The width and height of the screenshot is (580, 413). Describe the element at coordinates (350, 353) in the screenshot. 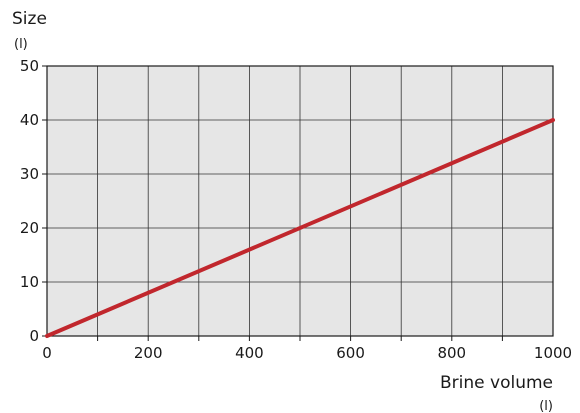

I see `x-tick-label: 600` at that location.